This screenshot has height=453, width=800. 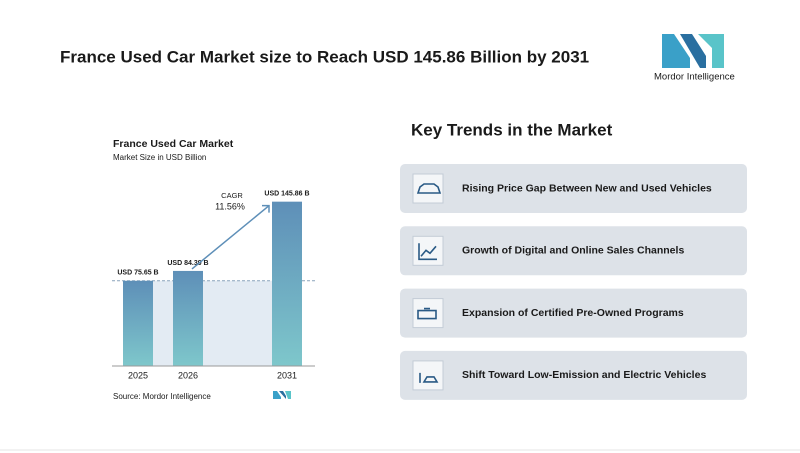 What do you see at coordinates (512, 129) in the screenshot?
I see `trends-title: Key Trends in the Market` at bounding box center [512, 129].